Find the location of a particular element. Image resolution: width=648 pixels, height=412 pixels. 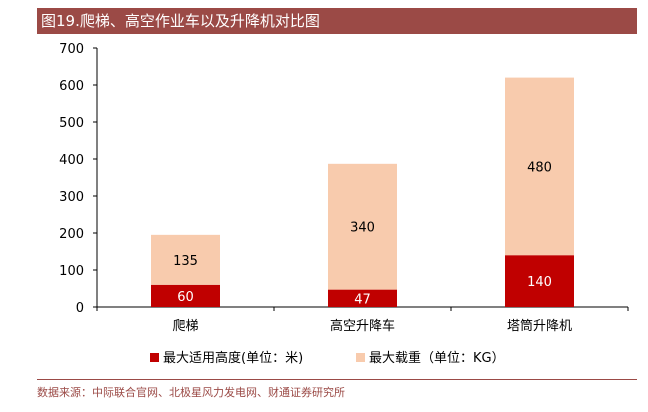

data-label: 340 is located at coordinates (362, 228).